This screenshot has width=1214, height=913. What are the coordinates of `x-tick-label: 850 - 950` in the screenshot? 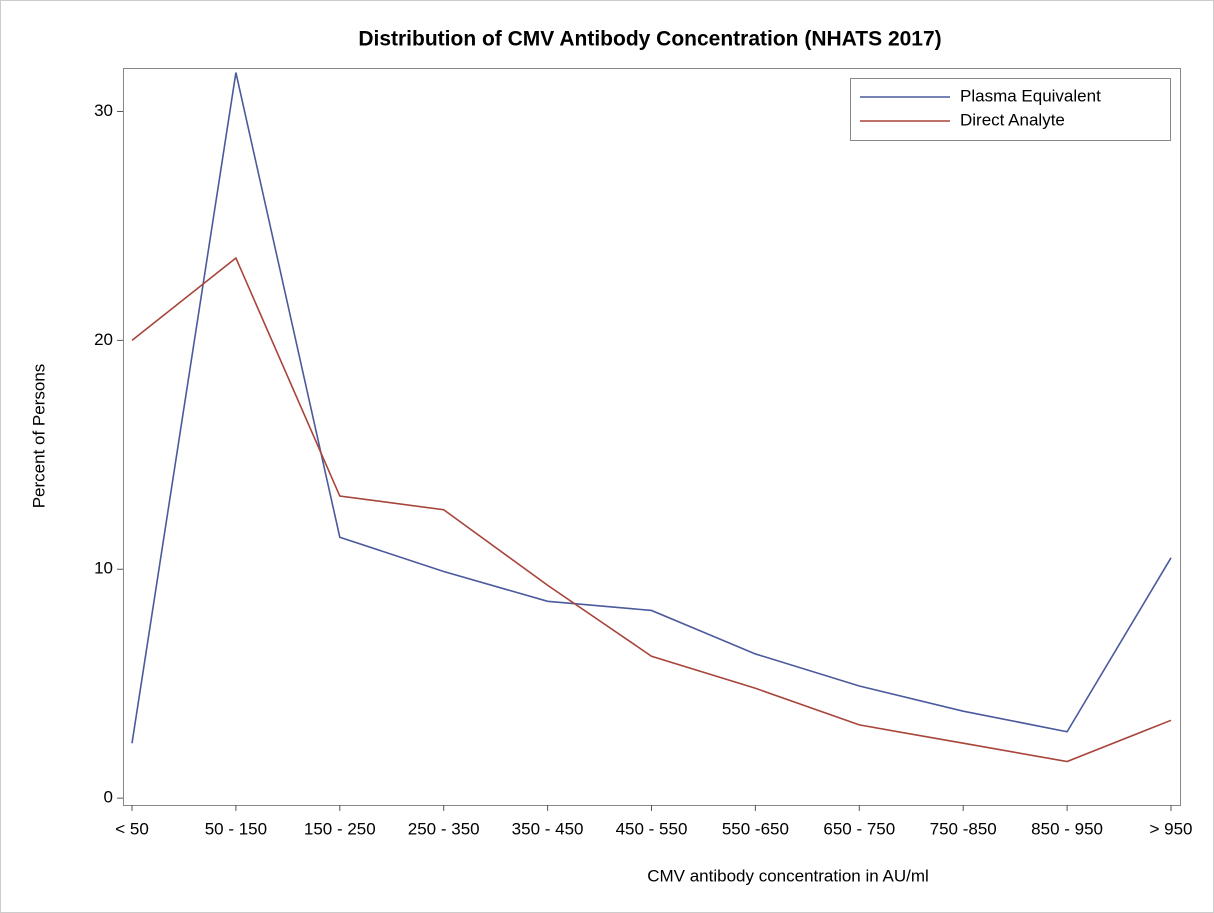 It's located at (1067, 828).